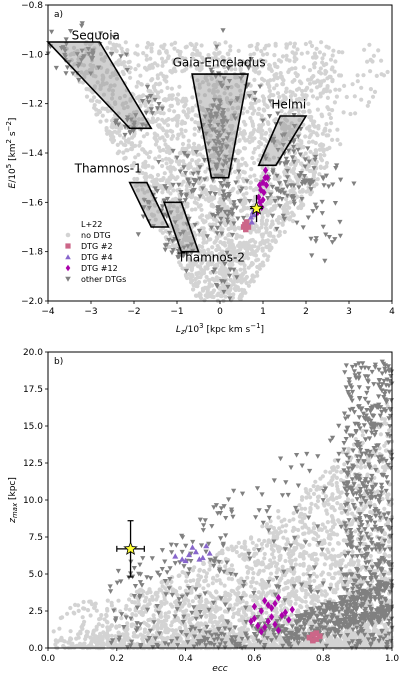  What do you see at coordinates (392, 312) in the screenshot?
I see `x-tick-label: 4` at bounding box center [392, 312].